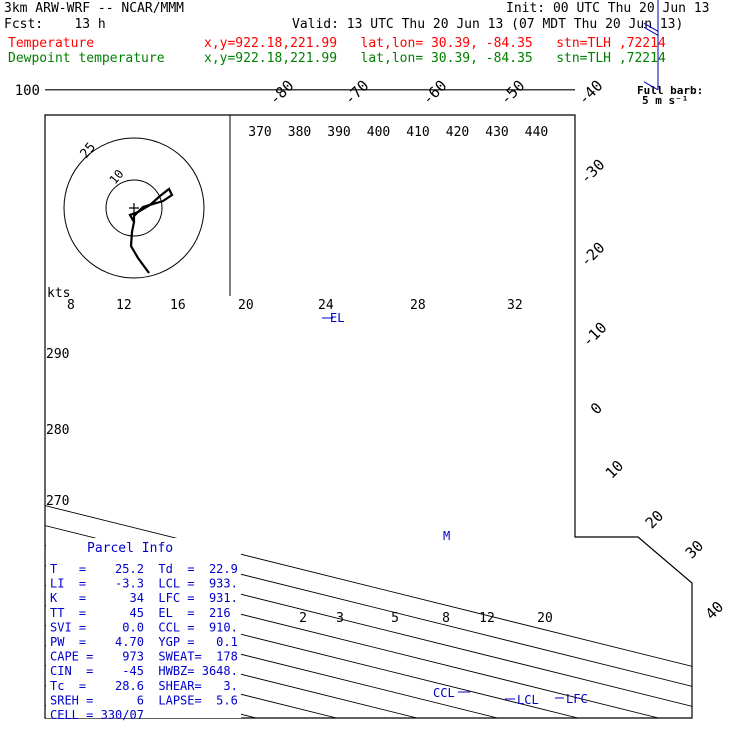 The image size is (740, 740). I want to click on ccl-marker: CCL, so click(444, 693).